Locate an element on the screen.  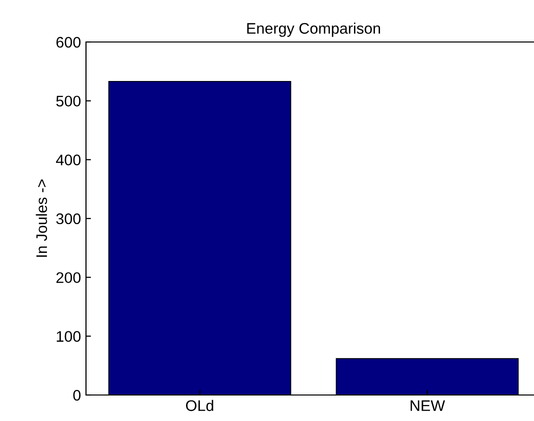
y-tick-label: 600 is located at coordinates (68, 42).